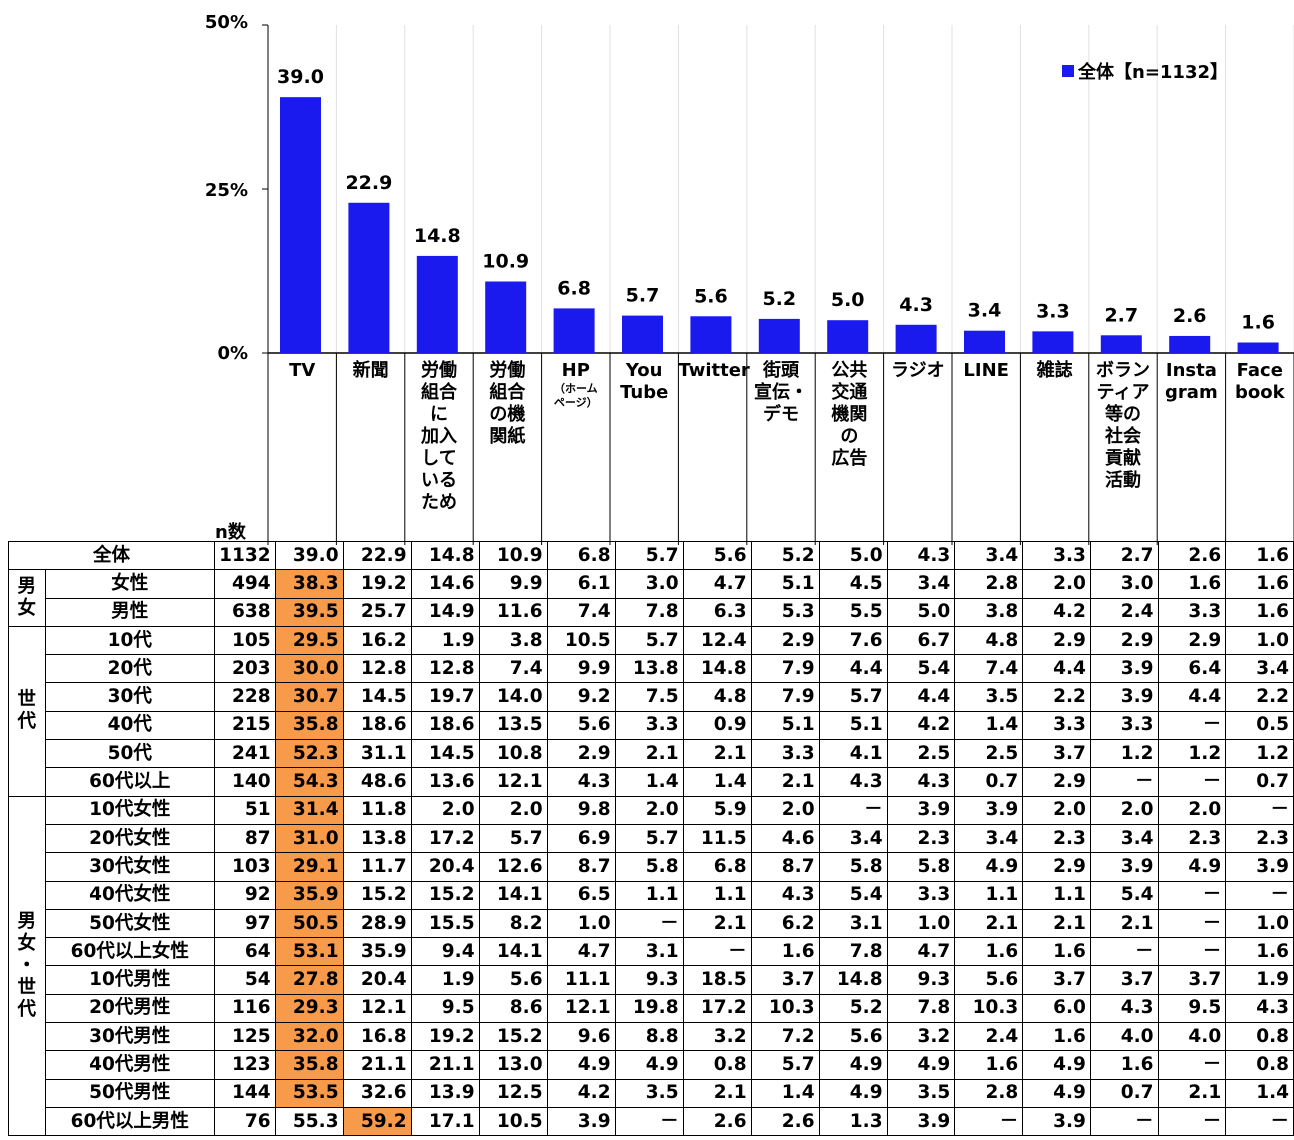 The height and width of the screenshot is (1140, 1294). Describe the element at coordinates (445, 1093) in the screenshot. I see `value-cell: 13.9` at that location.